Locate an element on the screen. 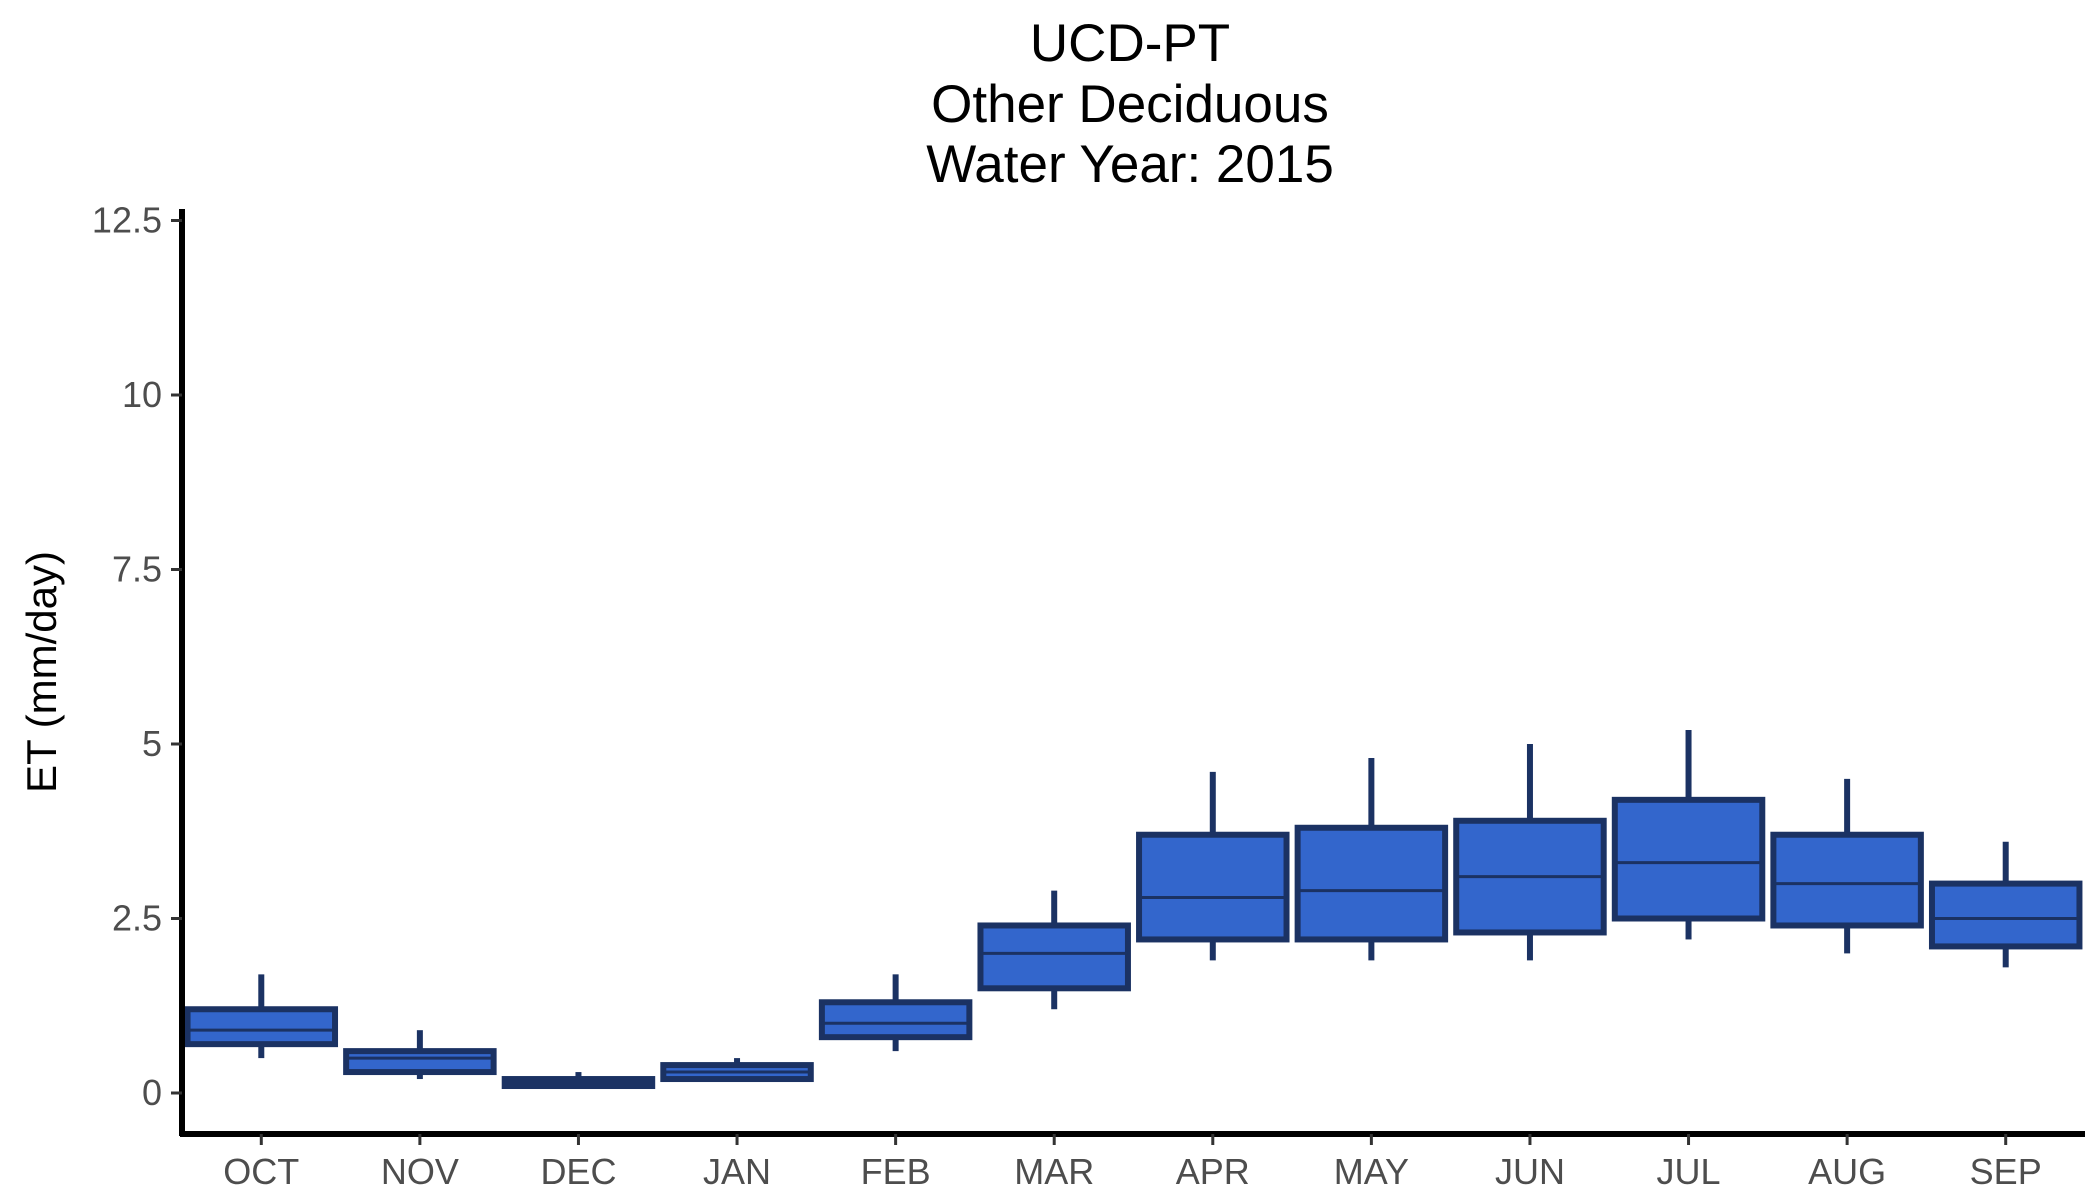 The image size is (2100, 1200). box-feb is located at coordinates (895, 1013).